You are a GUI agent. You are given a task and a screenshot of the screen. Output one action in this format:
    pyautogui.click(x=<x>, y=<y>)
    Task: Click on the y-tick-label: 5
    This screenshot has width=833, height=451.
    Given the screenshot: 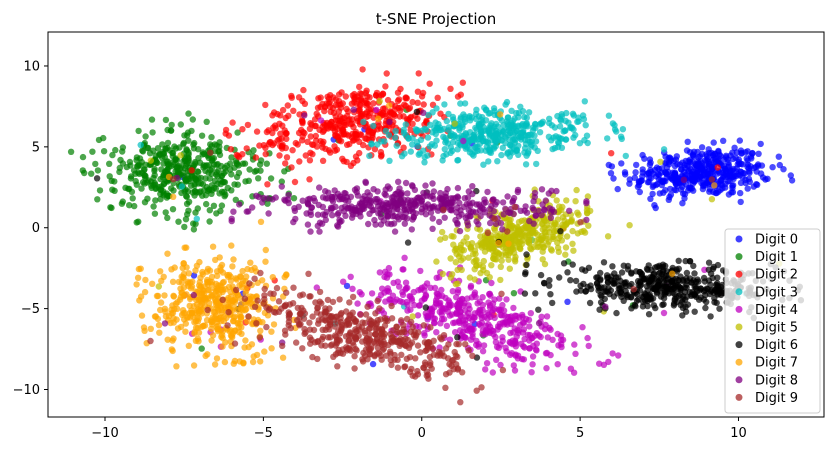 What is the action you would take?
    pyautogui.click(x=36, y=147)
    